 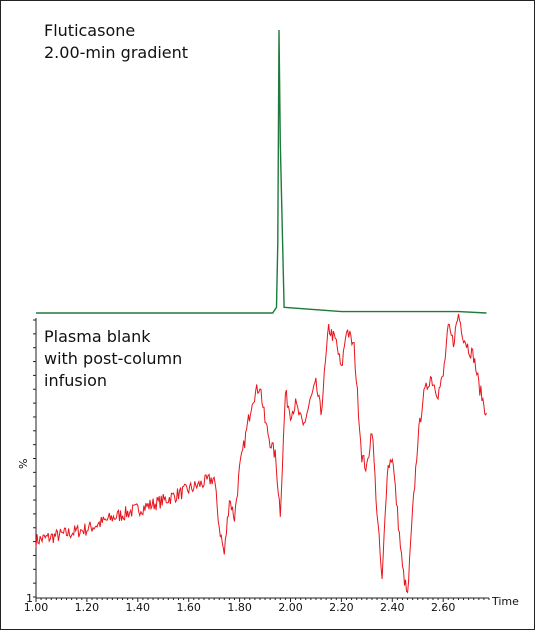 I want to click on x-axis-label: Time, so click(x=505, y=601).